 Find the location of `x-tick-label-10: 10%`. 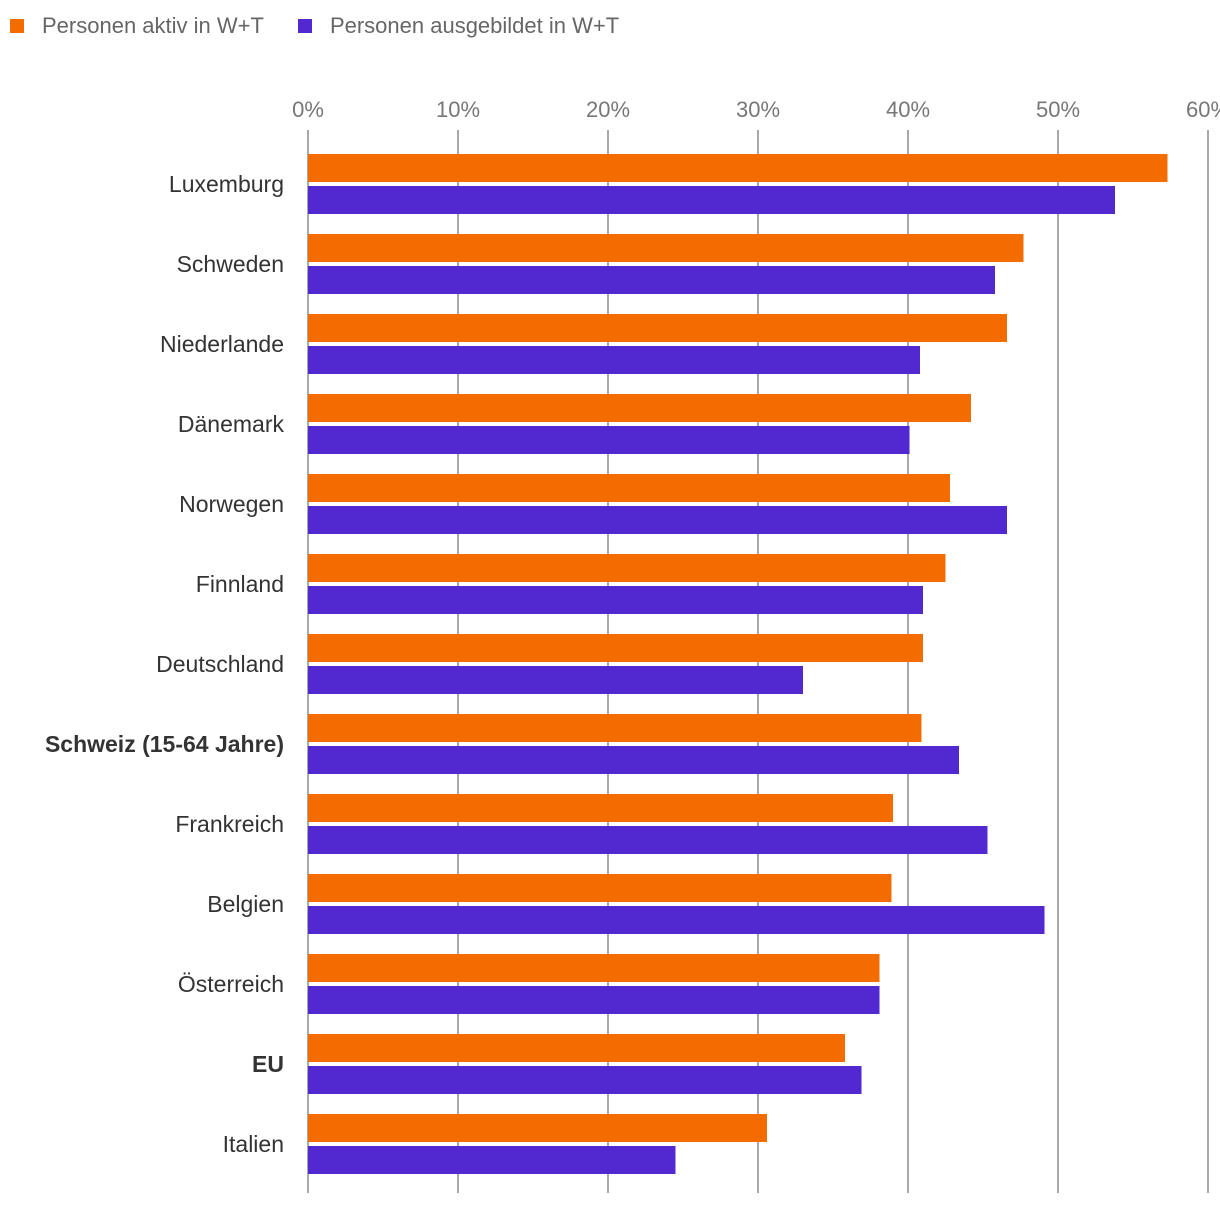

x-tick-label-10: 10% is located at coordinates (458, 109).